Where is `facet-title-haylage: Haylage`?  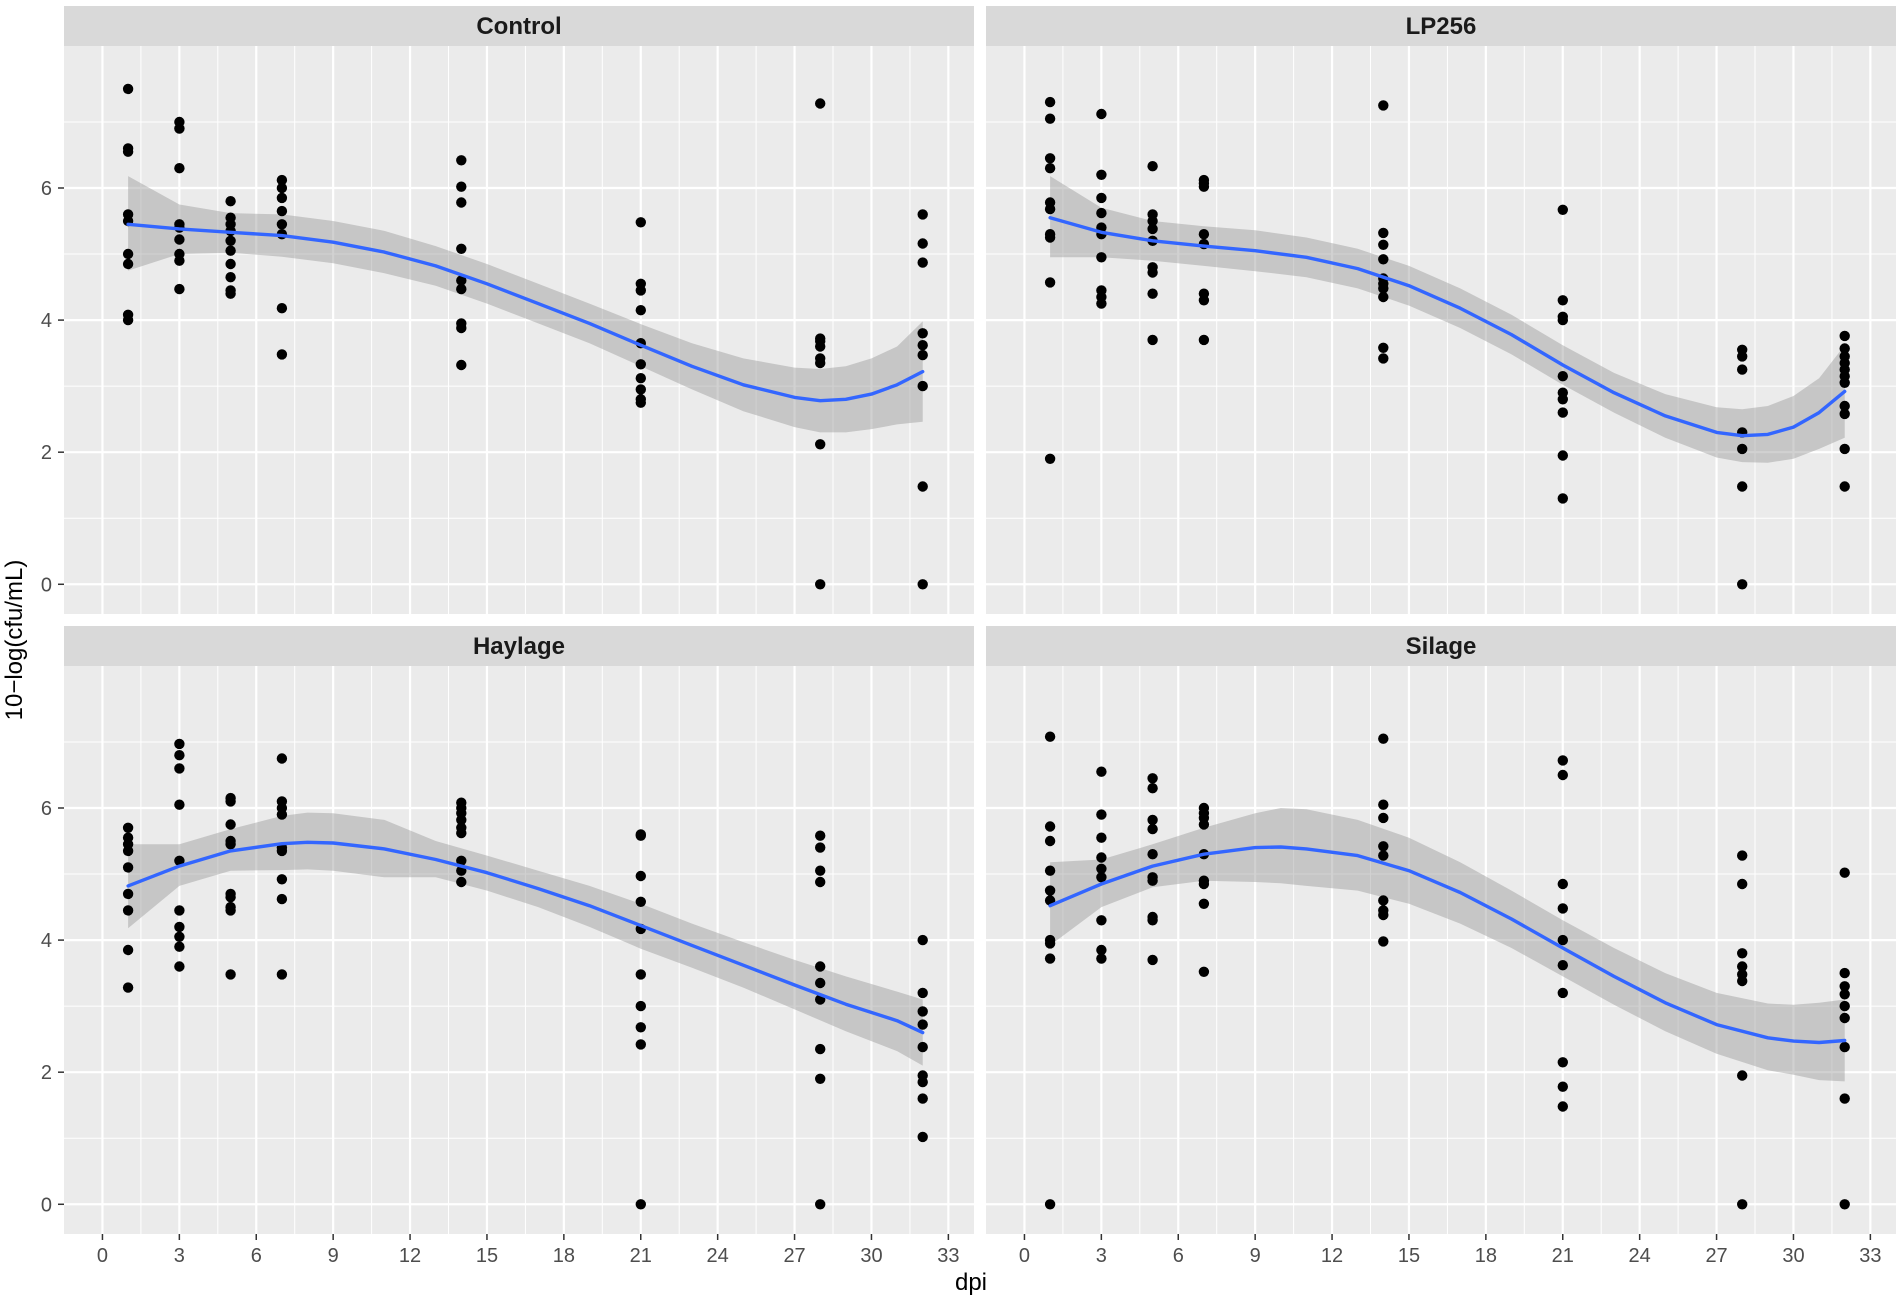 facet-title-haylage: Haylage is located at coordinates (519, 646).